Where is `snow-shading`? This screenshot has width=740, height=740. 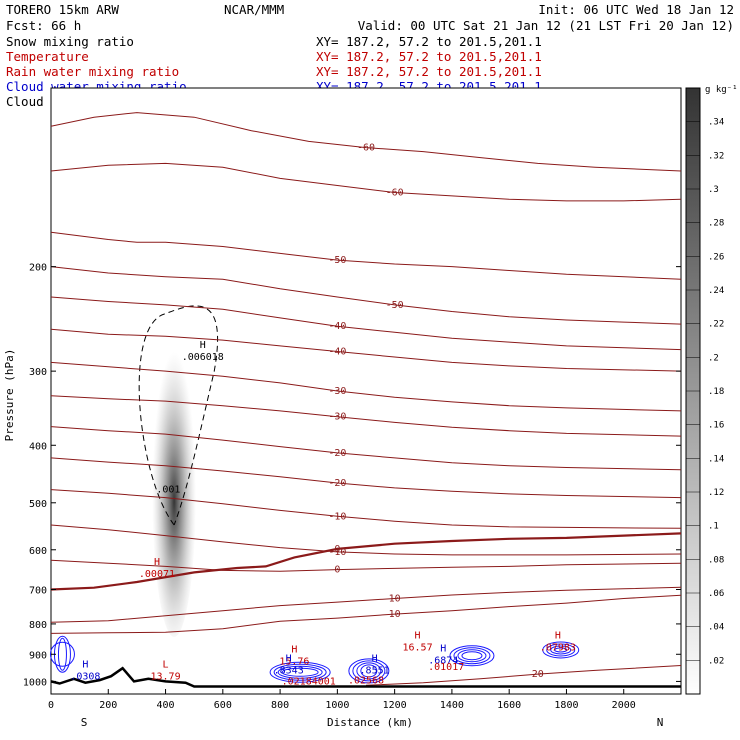
snow-shading is located at coordinates (174, 486).